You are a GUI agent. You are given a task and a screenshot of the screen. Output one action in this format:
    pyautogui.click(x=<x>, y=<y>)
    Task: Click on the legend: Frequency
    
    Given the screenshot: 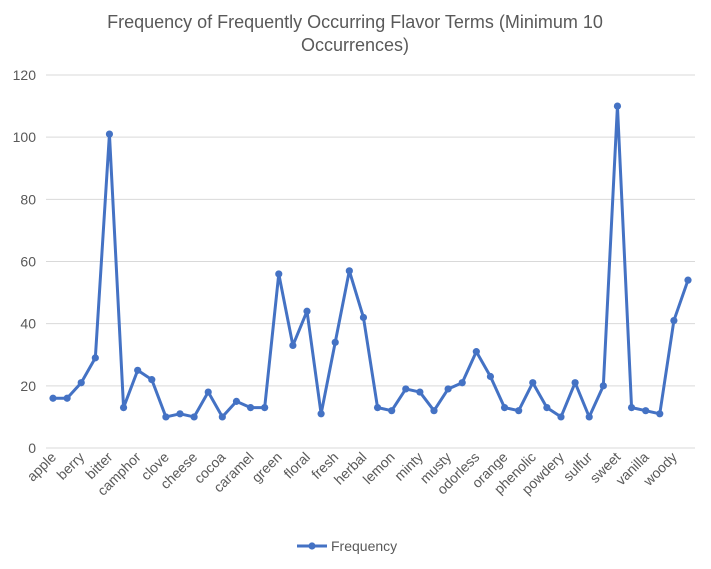 What is the action you would take?
    pyautogui.click(x=347, y=546)
    